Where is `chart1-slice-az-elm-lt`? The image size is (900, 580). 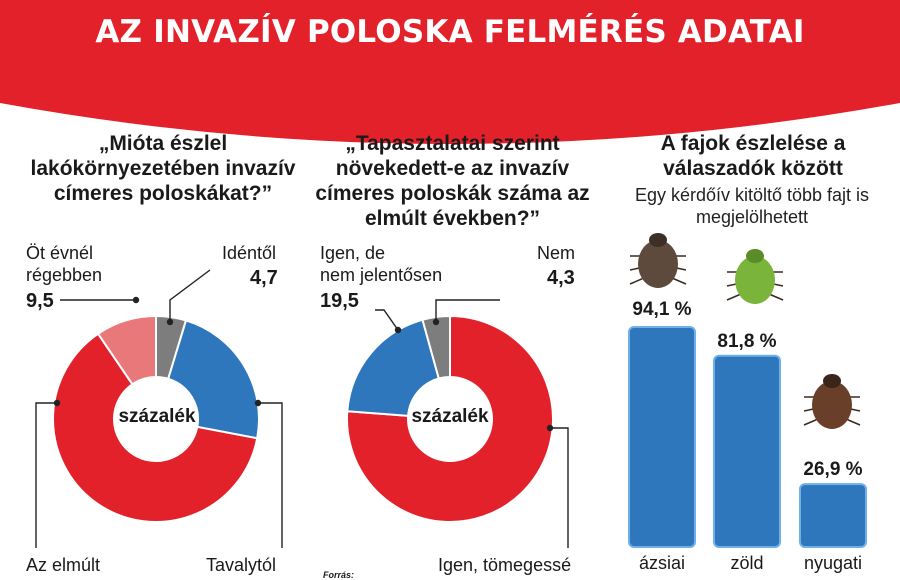
chart1-slice-az-elm-lt is located at coordinates (155, 427).